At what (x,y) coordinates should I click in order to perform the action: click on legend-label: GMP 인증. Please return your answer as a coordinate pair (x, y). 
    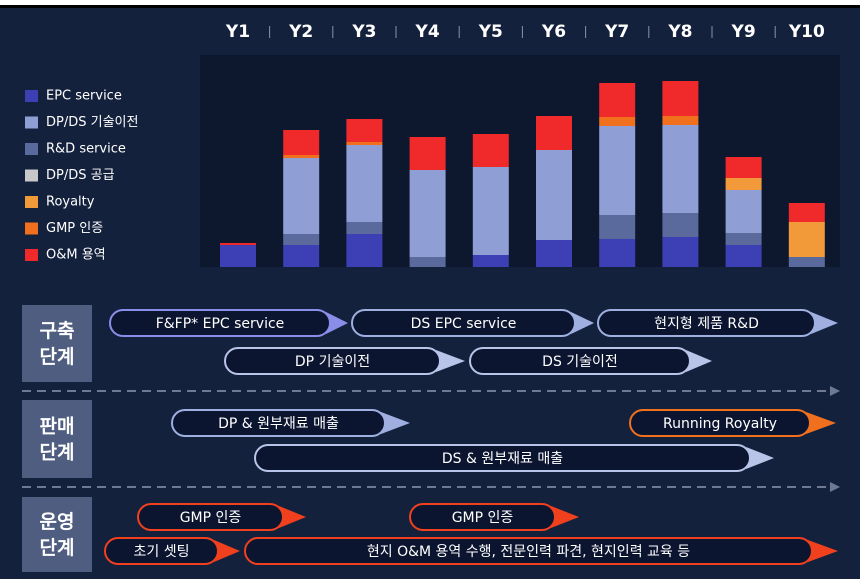
    Looking at the image, I should click on (74, 228).